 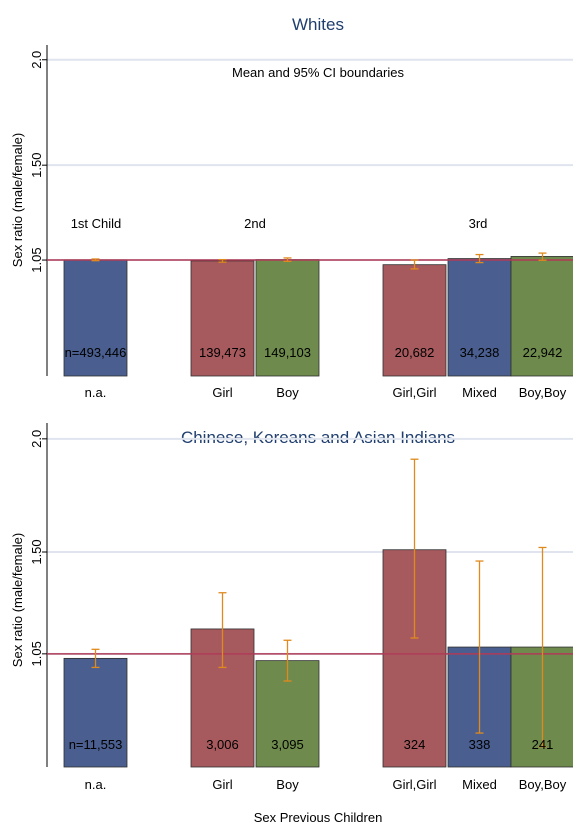 What do you see at coordinates (480, 352) in the screenshot?
I see `count-label: 34,238` at bounding box center [480, 352].